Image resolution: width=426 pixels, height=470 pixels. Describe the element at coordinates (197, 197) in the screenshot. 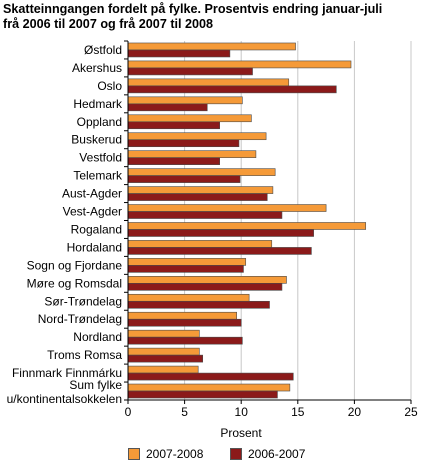

I see `bar-2006-2007-aust-agder` at that location.